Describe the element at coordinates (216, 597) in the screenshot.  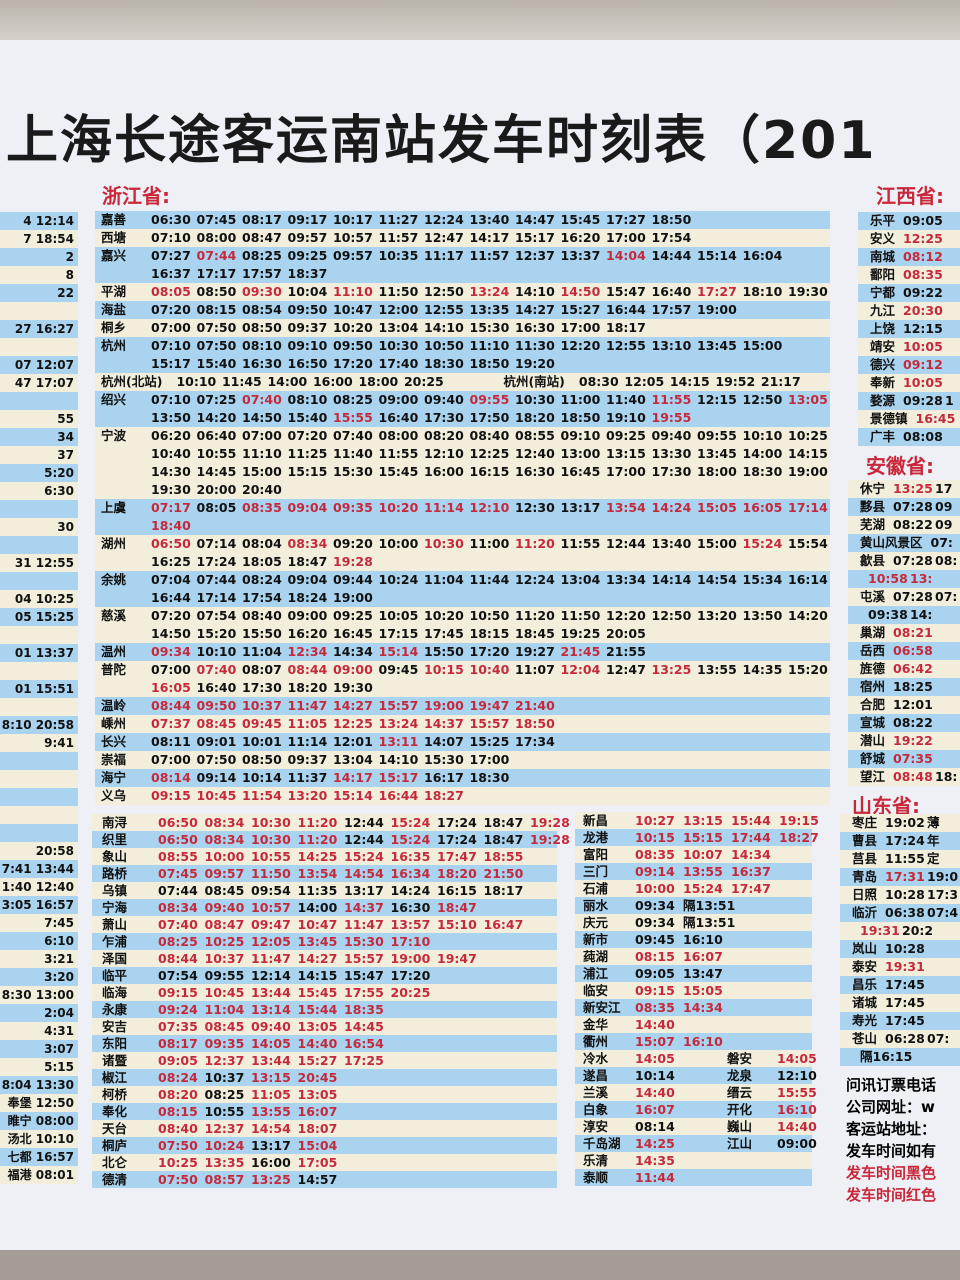
I see `departure-time: 17:14` at that location.